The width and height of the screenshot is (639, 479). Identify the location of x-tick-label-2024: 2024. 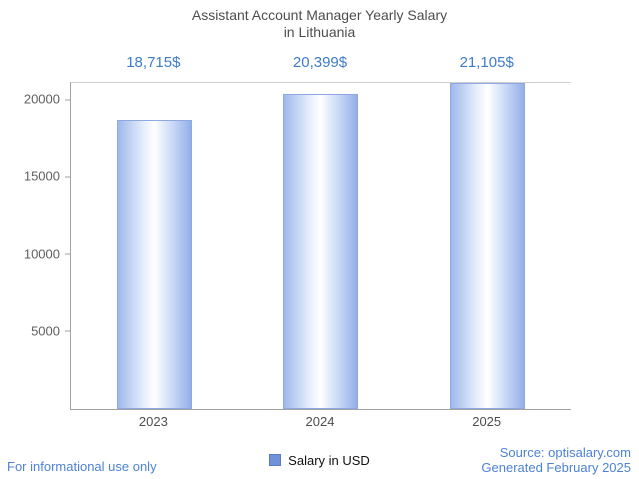
(320, 421).